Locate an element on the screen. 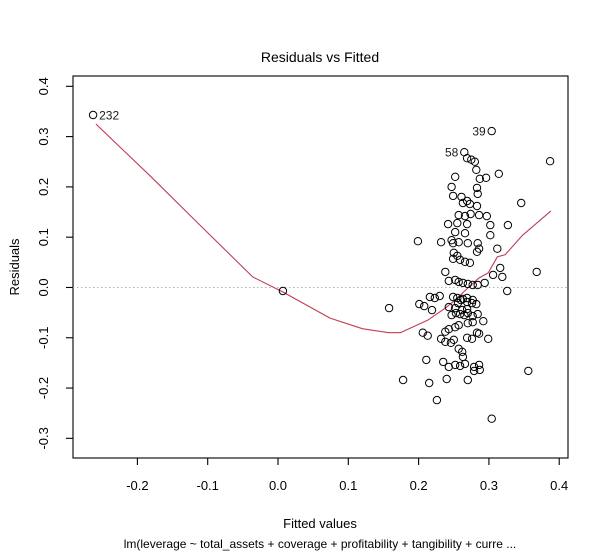 Image resolution: width=609 pixels, height=559 pixels. y-tick-label: -0.3 is located at coordinates (43, 438).